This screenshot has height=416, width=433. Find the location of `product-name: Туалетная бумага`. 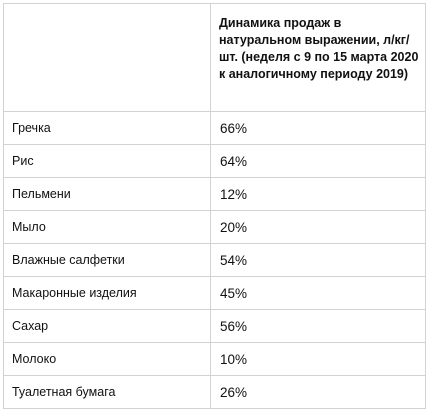

product-name: Туалетная бумага is located at coordinates (64, 392).